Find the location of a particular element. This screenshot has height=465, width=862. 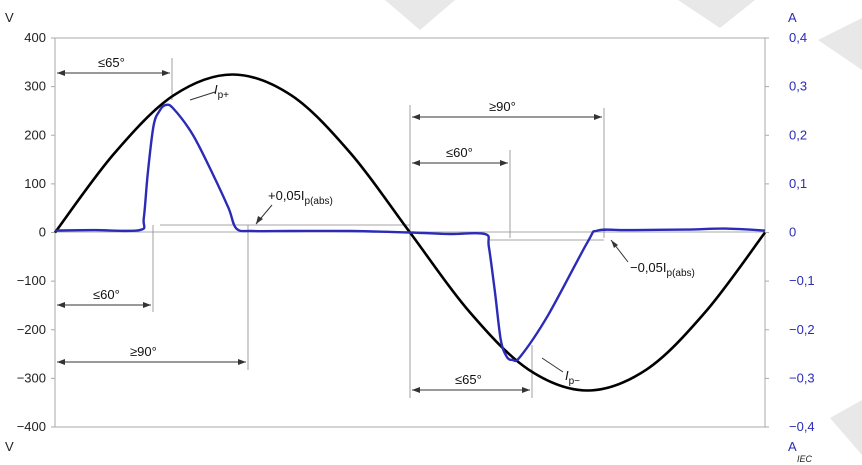

source-mark: IEC is located at coordinates (805, 459).